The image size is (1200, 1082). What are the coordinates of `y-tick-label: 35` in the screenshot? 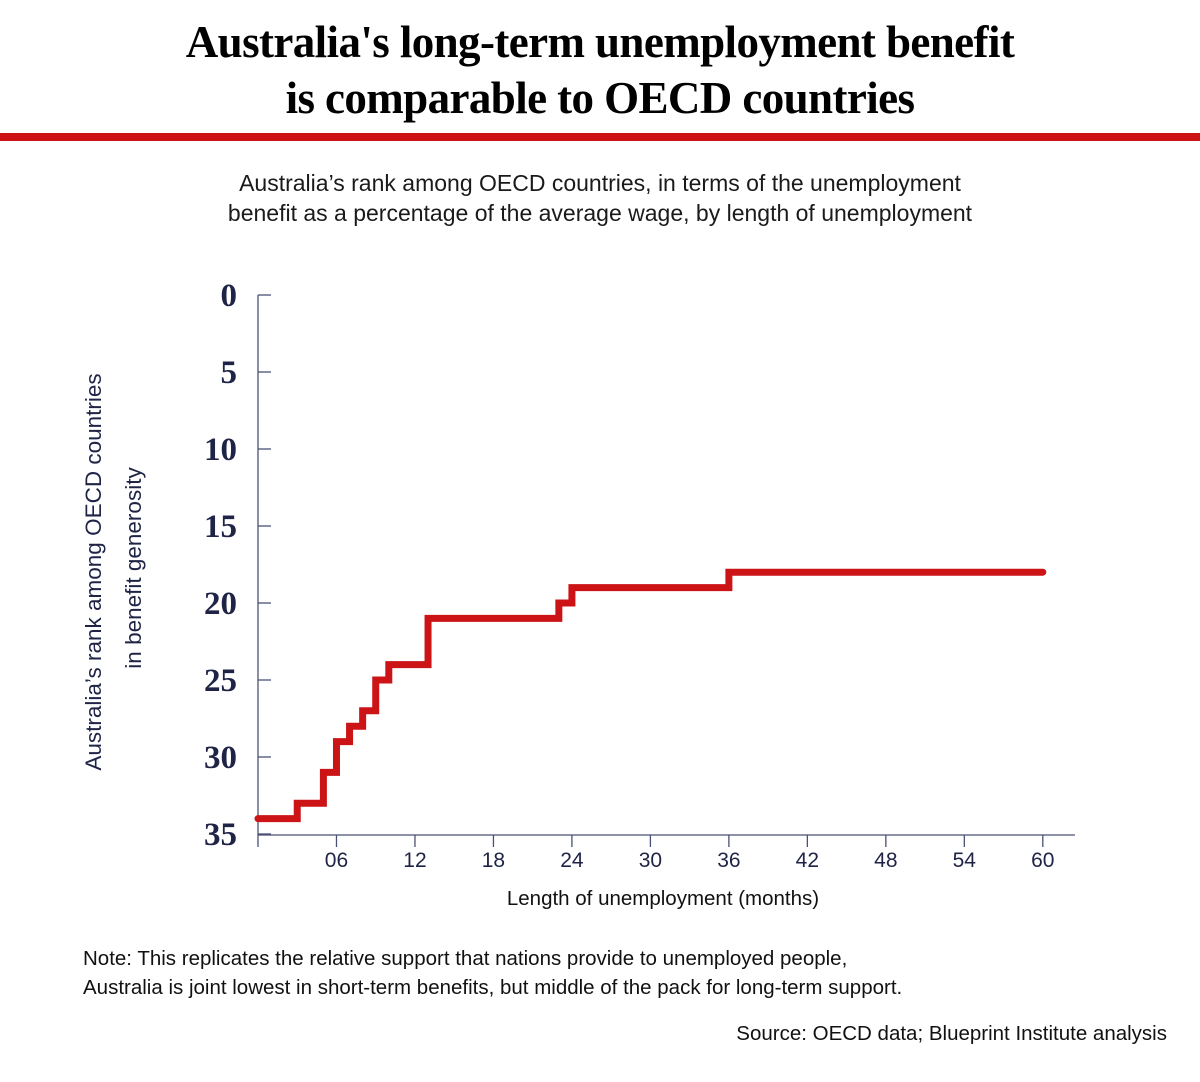 It's located at (220, 835).